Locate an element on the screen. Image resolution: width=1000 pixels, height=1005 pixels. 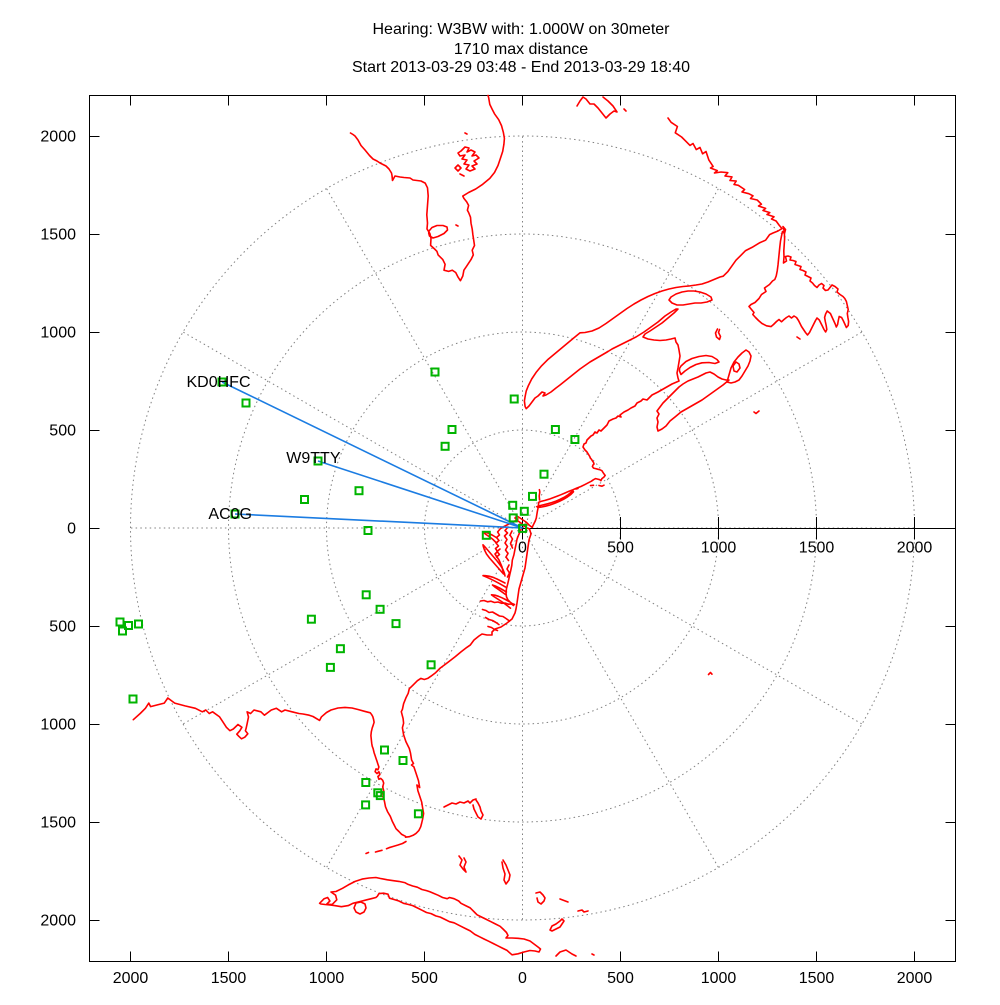
svg-text: W9TTY is located at coordinates (313, 458).